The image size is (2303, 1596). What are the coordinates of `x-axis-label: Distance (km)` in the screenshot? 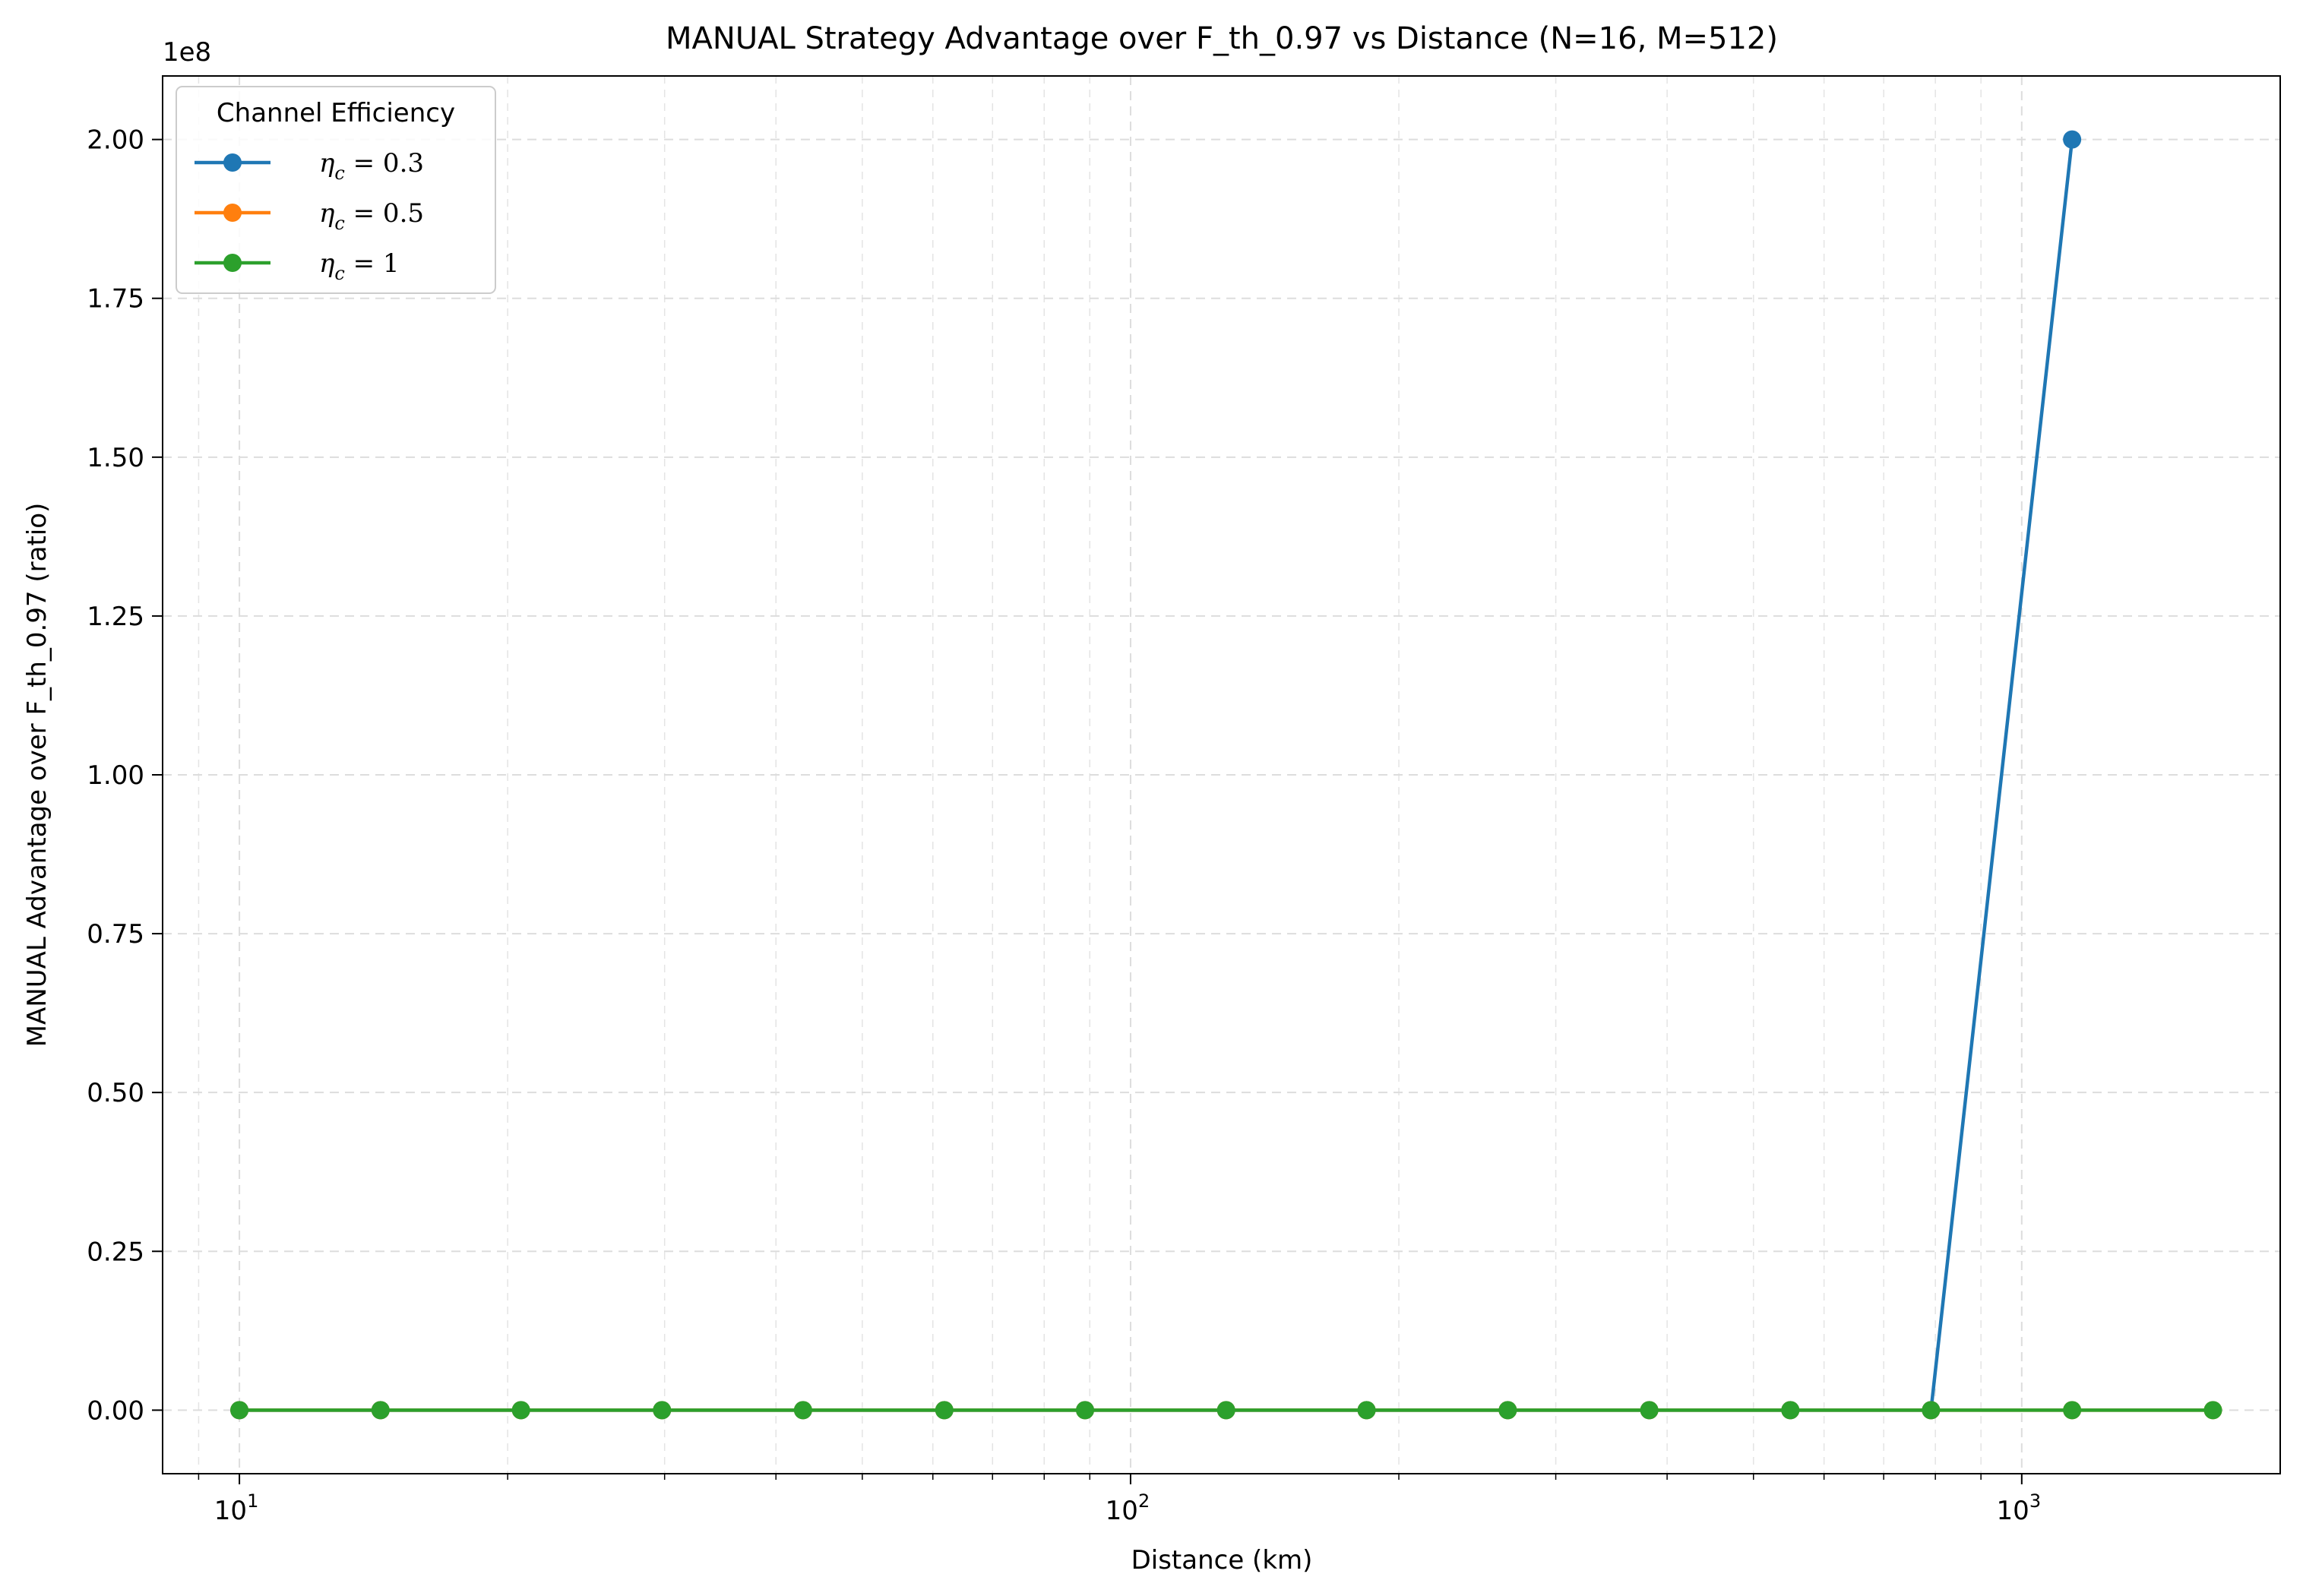 It's located at (1222, 1560).